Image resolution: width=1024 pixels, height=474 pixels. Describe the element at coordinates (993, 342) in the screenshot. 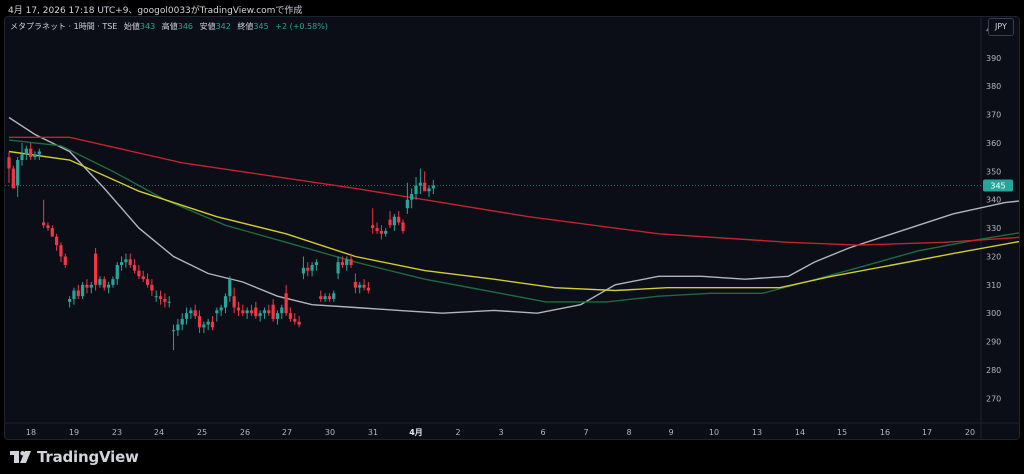

I see `y-tick-label: 290` at that location.